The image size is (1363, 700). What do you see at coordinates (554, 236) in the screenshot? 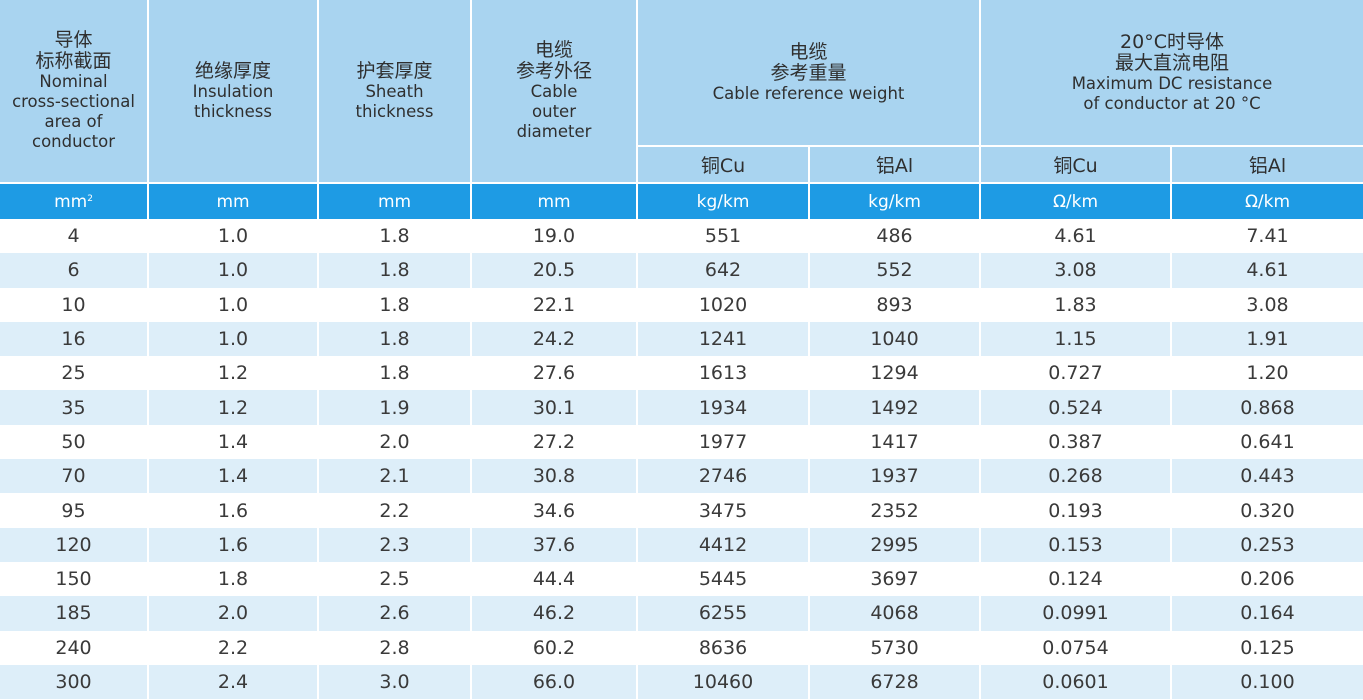
I see `cell-diameter: 19.0` at bounding box center [554, 236].